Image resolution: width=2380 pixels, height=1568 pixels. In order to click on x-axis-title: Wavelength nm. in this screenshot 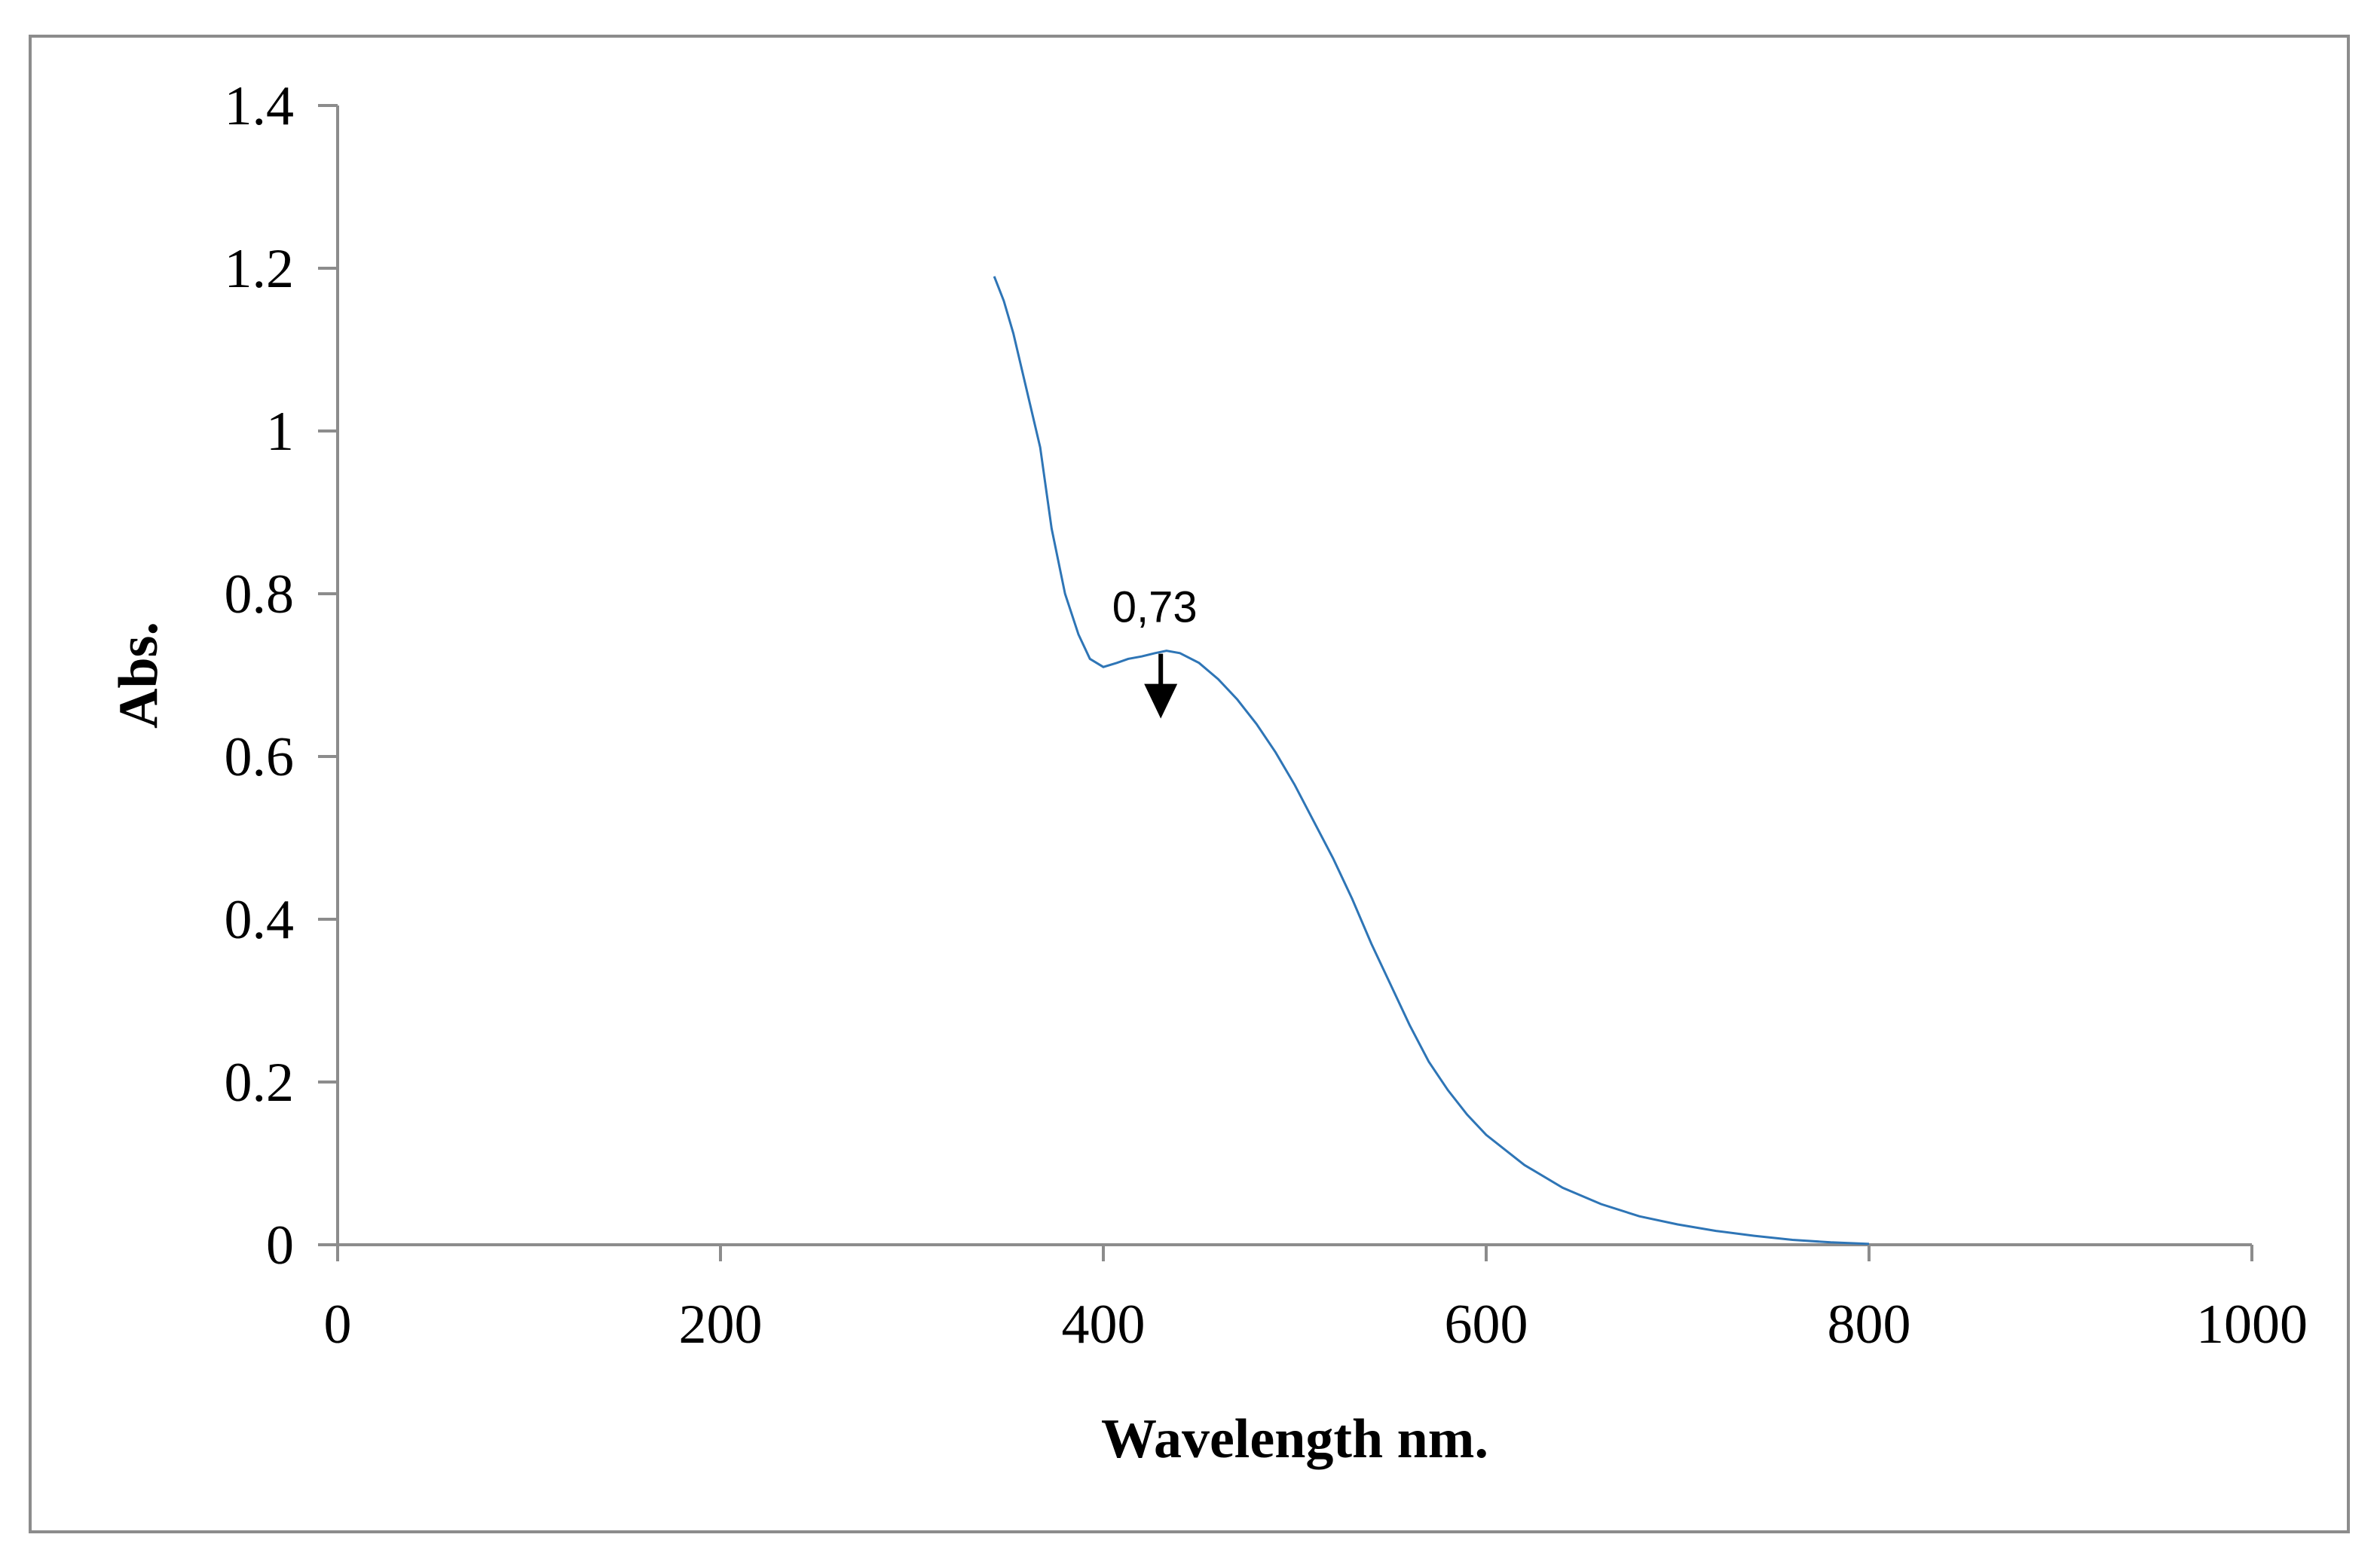, I will do `click(1294, 1439)`.